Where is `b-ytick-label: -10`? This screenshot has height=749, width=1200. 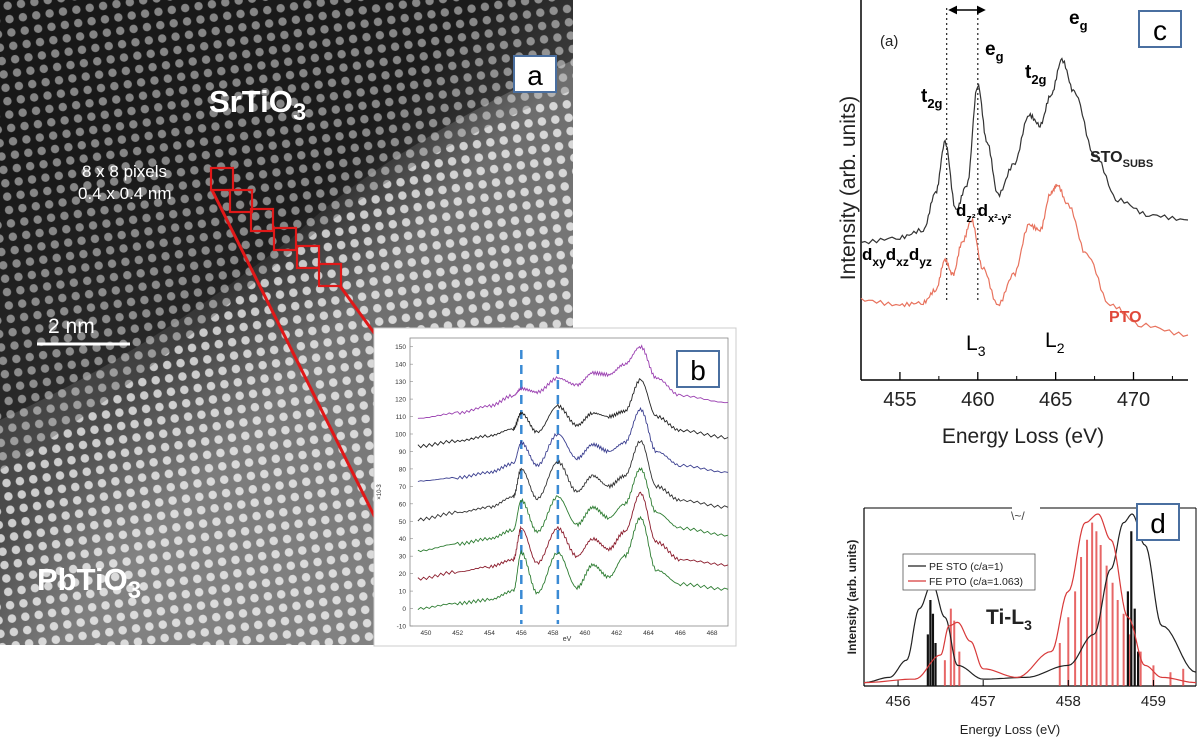 b-ytick-label: -10 is located at coordinates (402, 627).